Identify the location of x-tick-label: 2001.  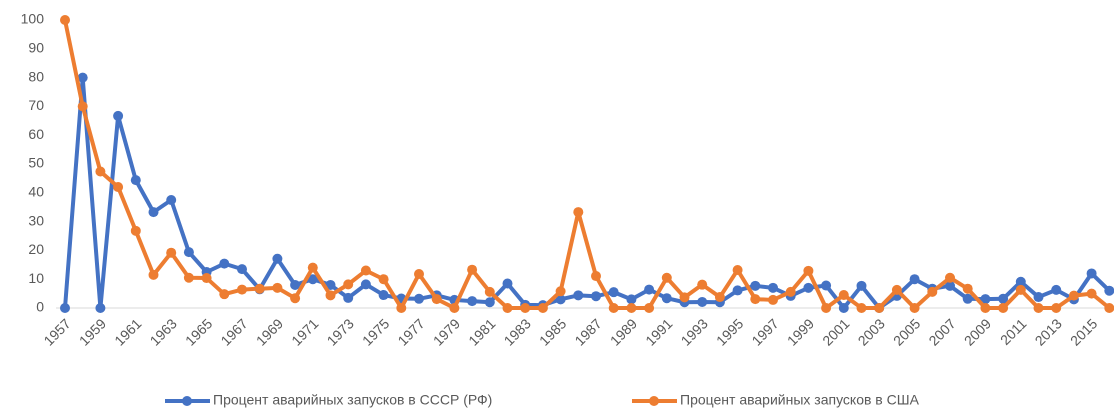
(835, 331).